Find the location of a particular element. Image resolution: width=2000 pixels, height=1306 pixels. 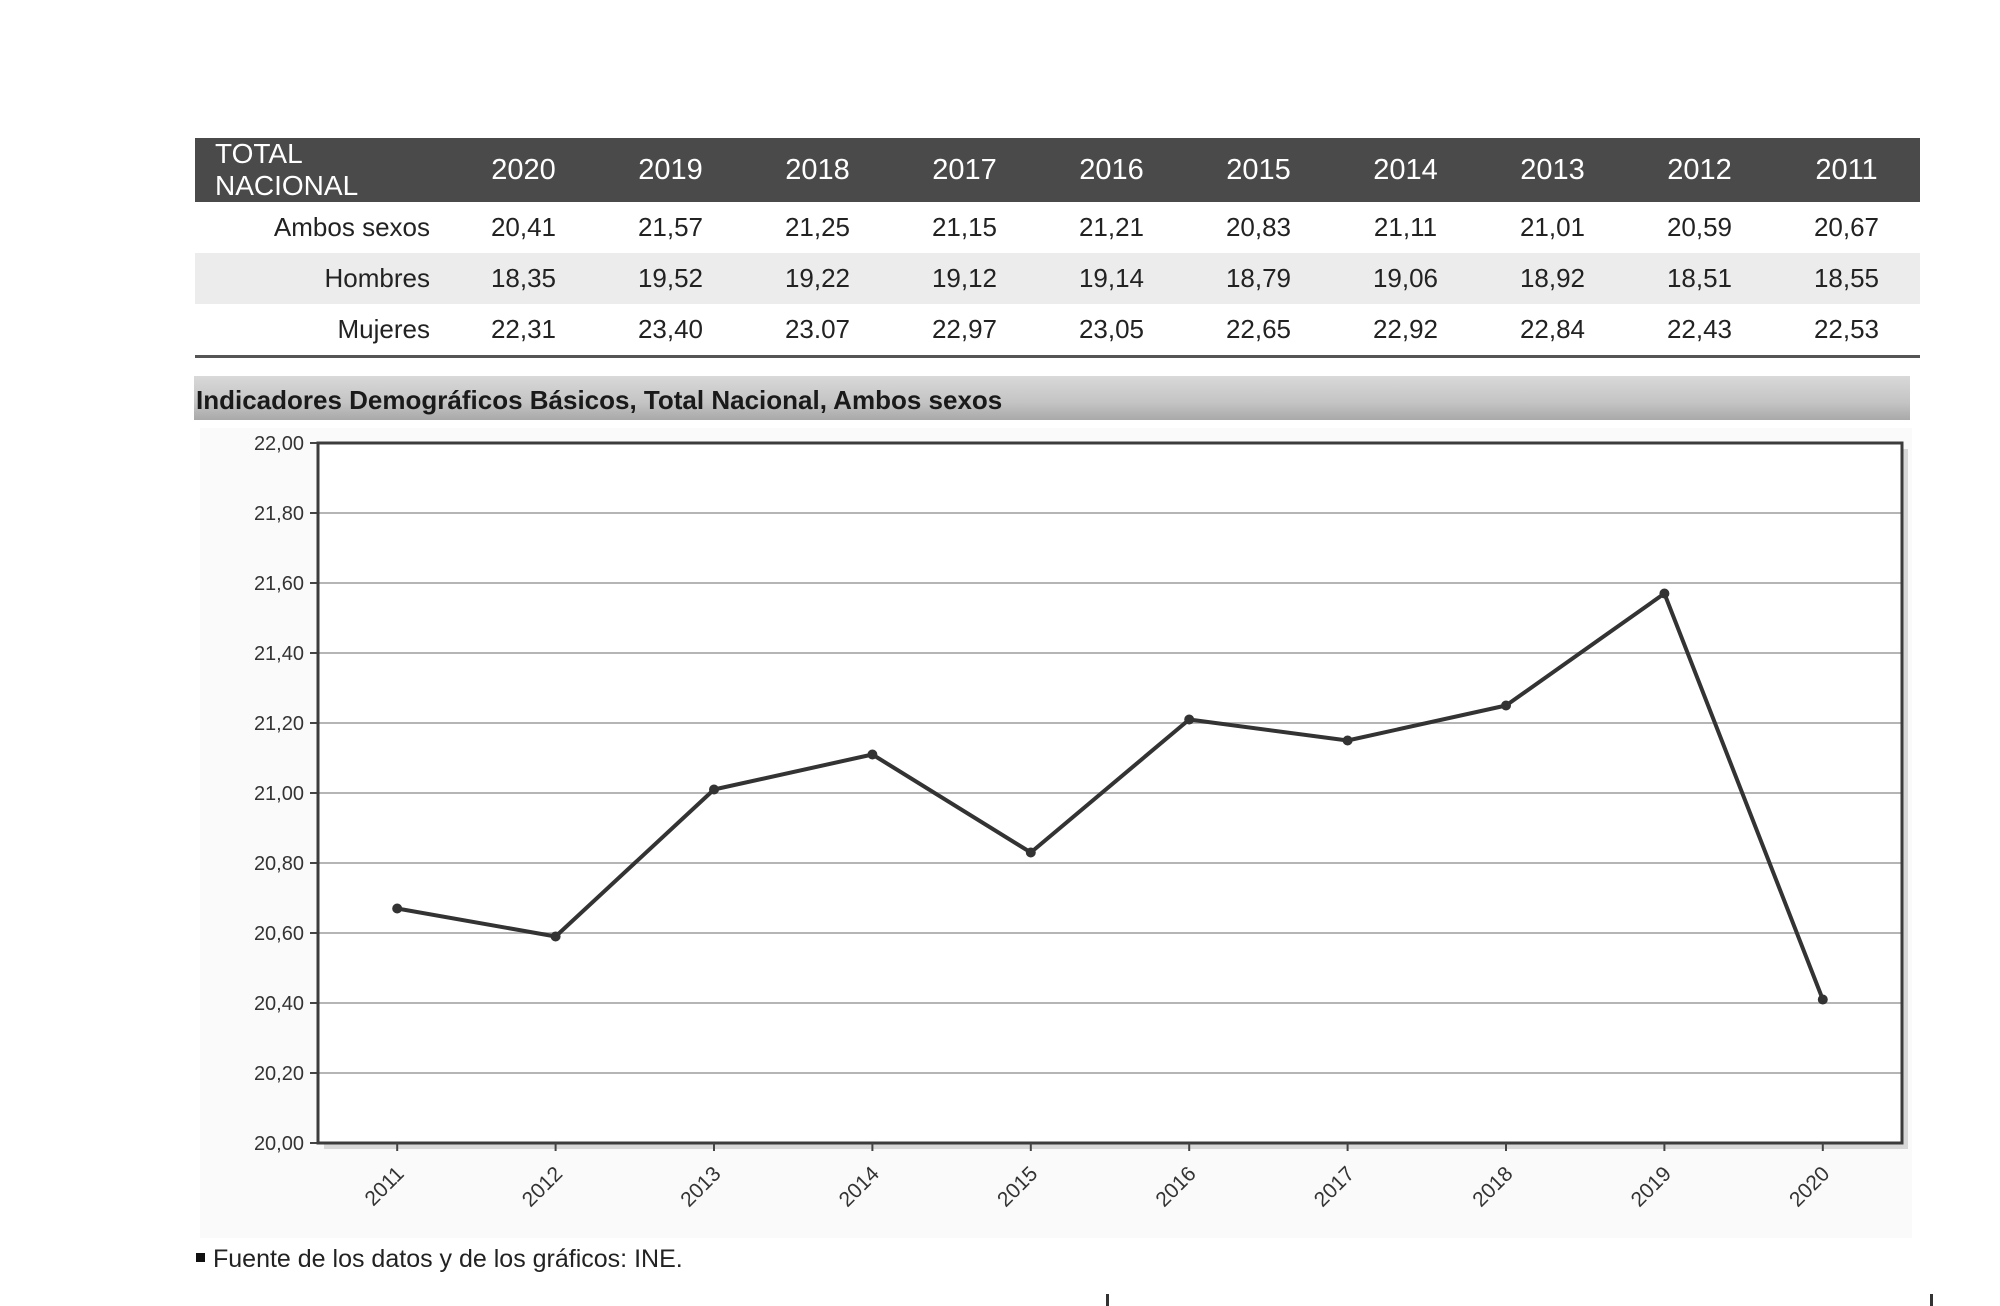

row-label: Ambos sexos is located at coordinates (351, 227).